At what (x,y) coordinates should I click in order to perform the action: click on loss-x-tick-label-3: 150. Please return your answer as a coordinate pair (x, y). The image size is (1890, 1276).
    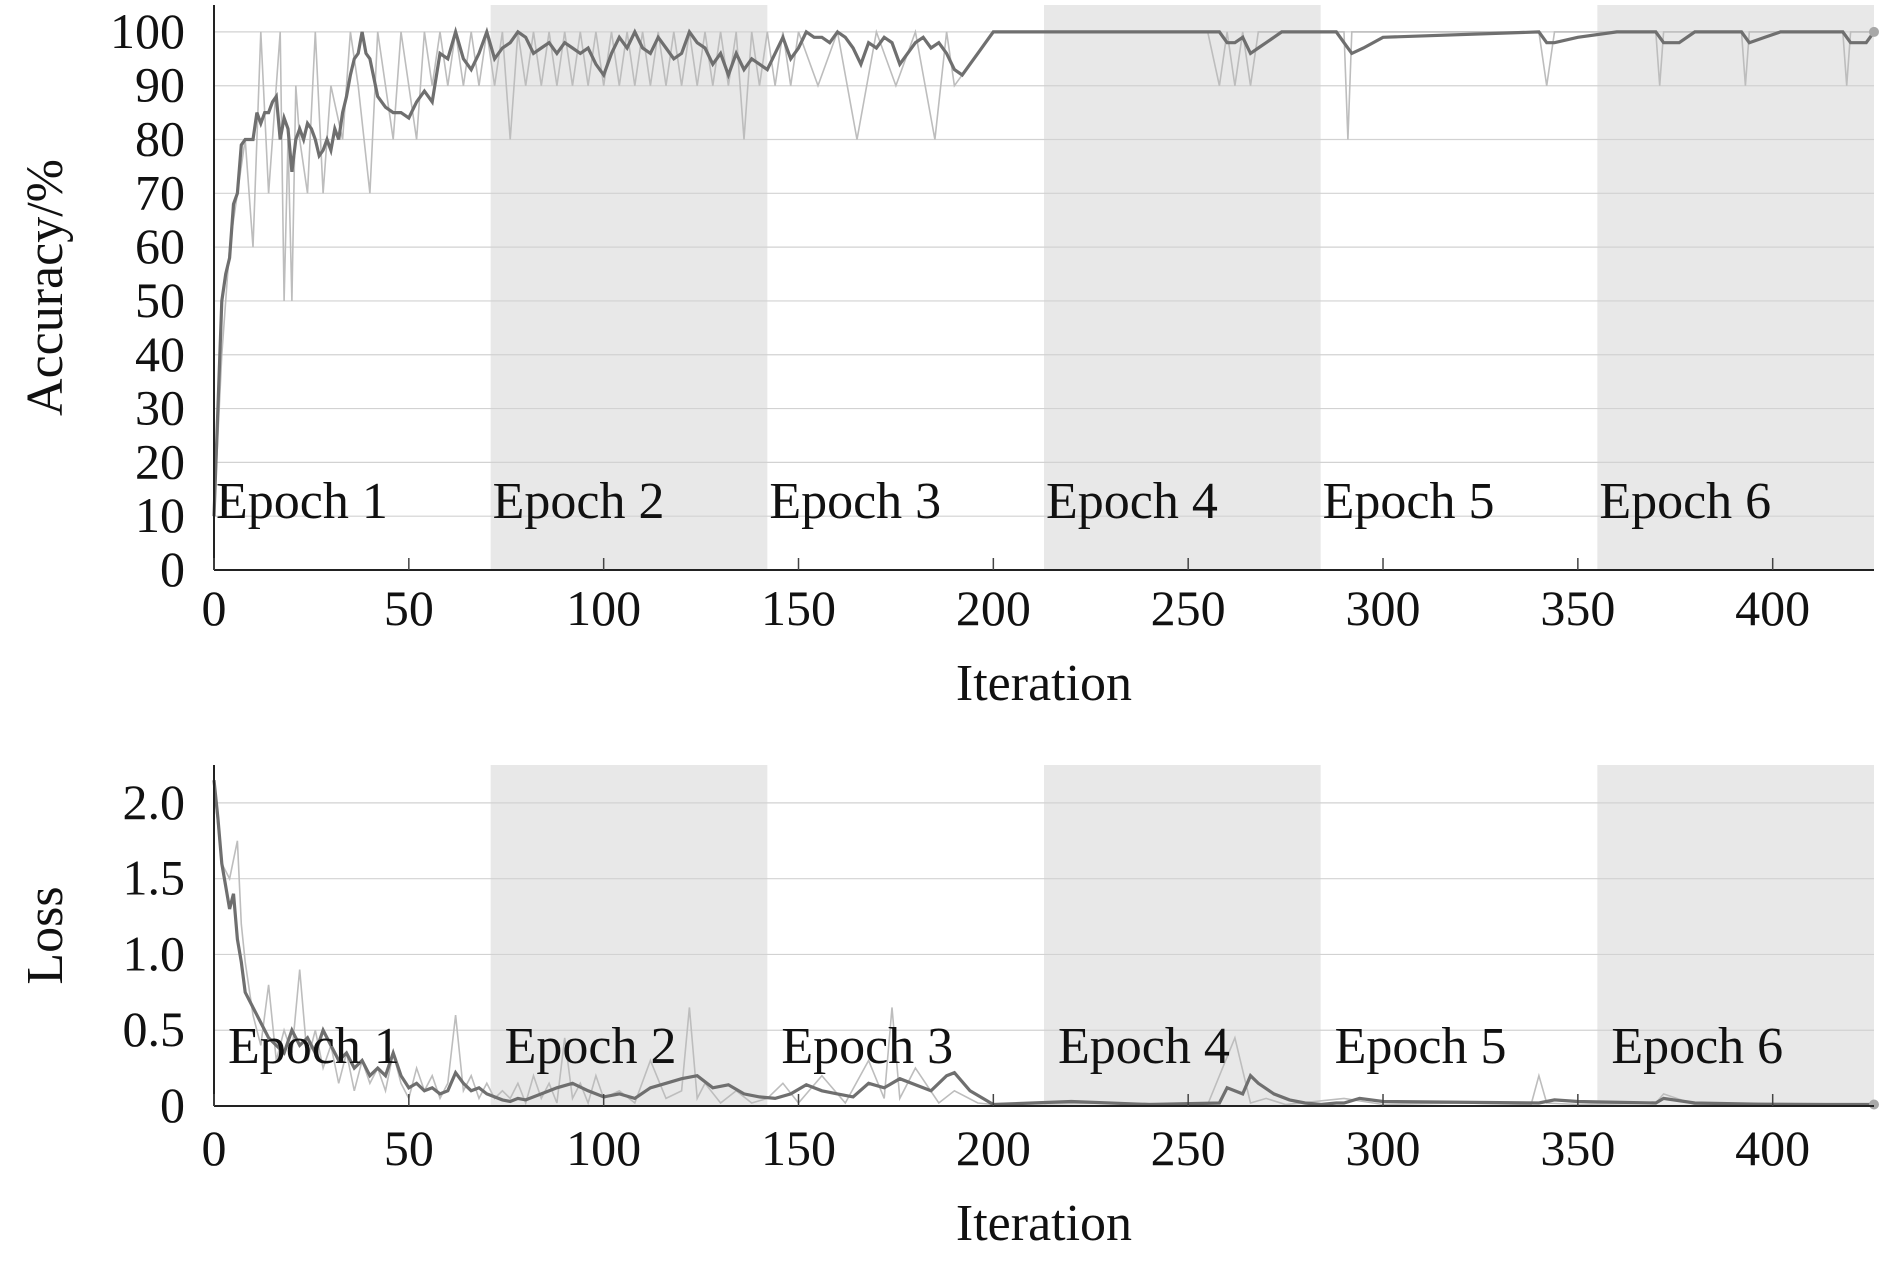
    Looking at the image, I should click on (798, 1148).